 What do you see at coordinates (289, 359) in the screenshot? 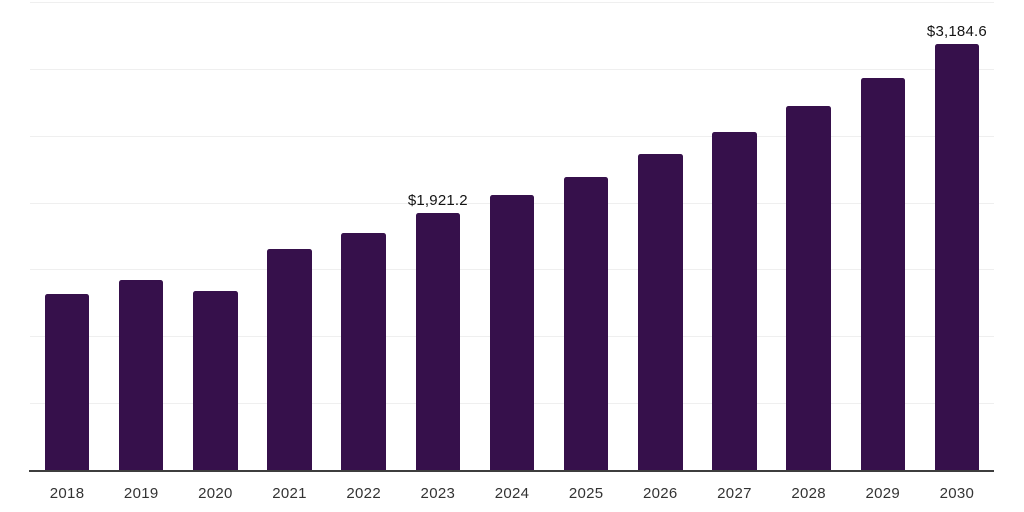
I see `bar-2021` at bounding box center [289, 359].